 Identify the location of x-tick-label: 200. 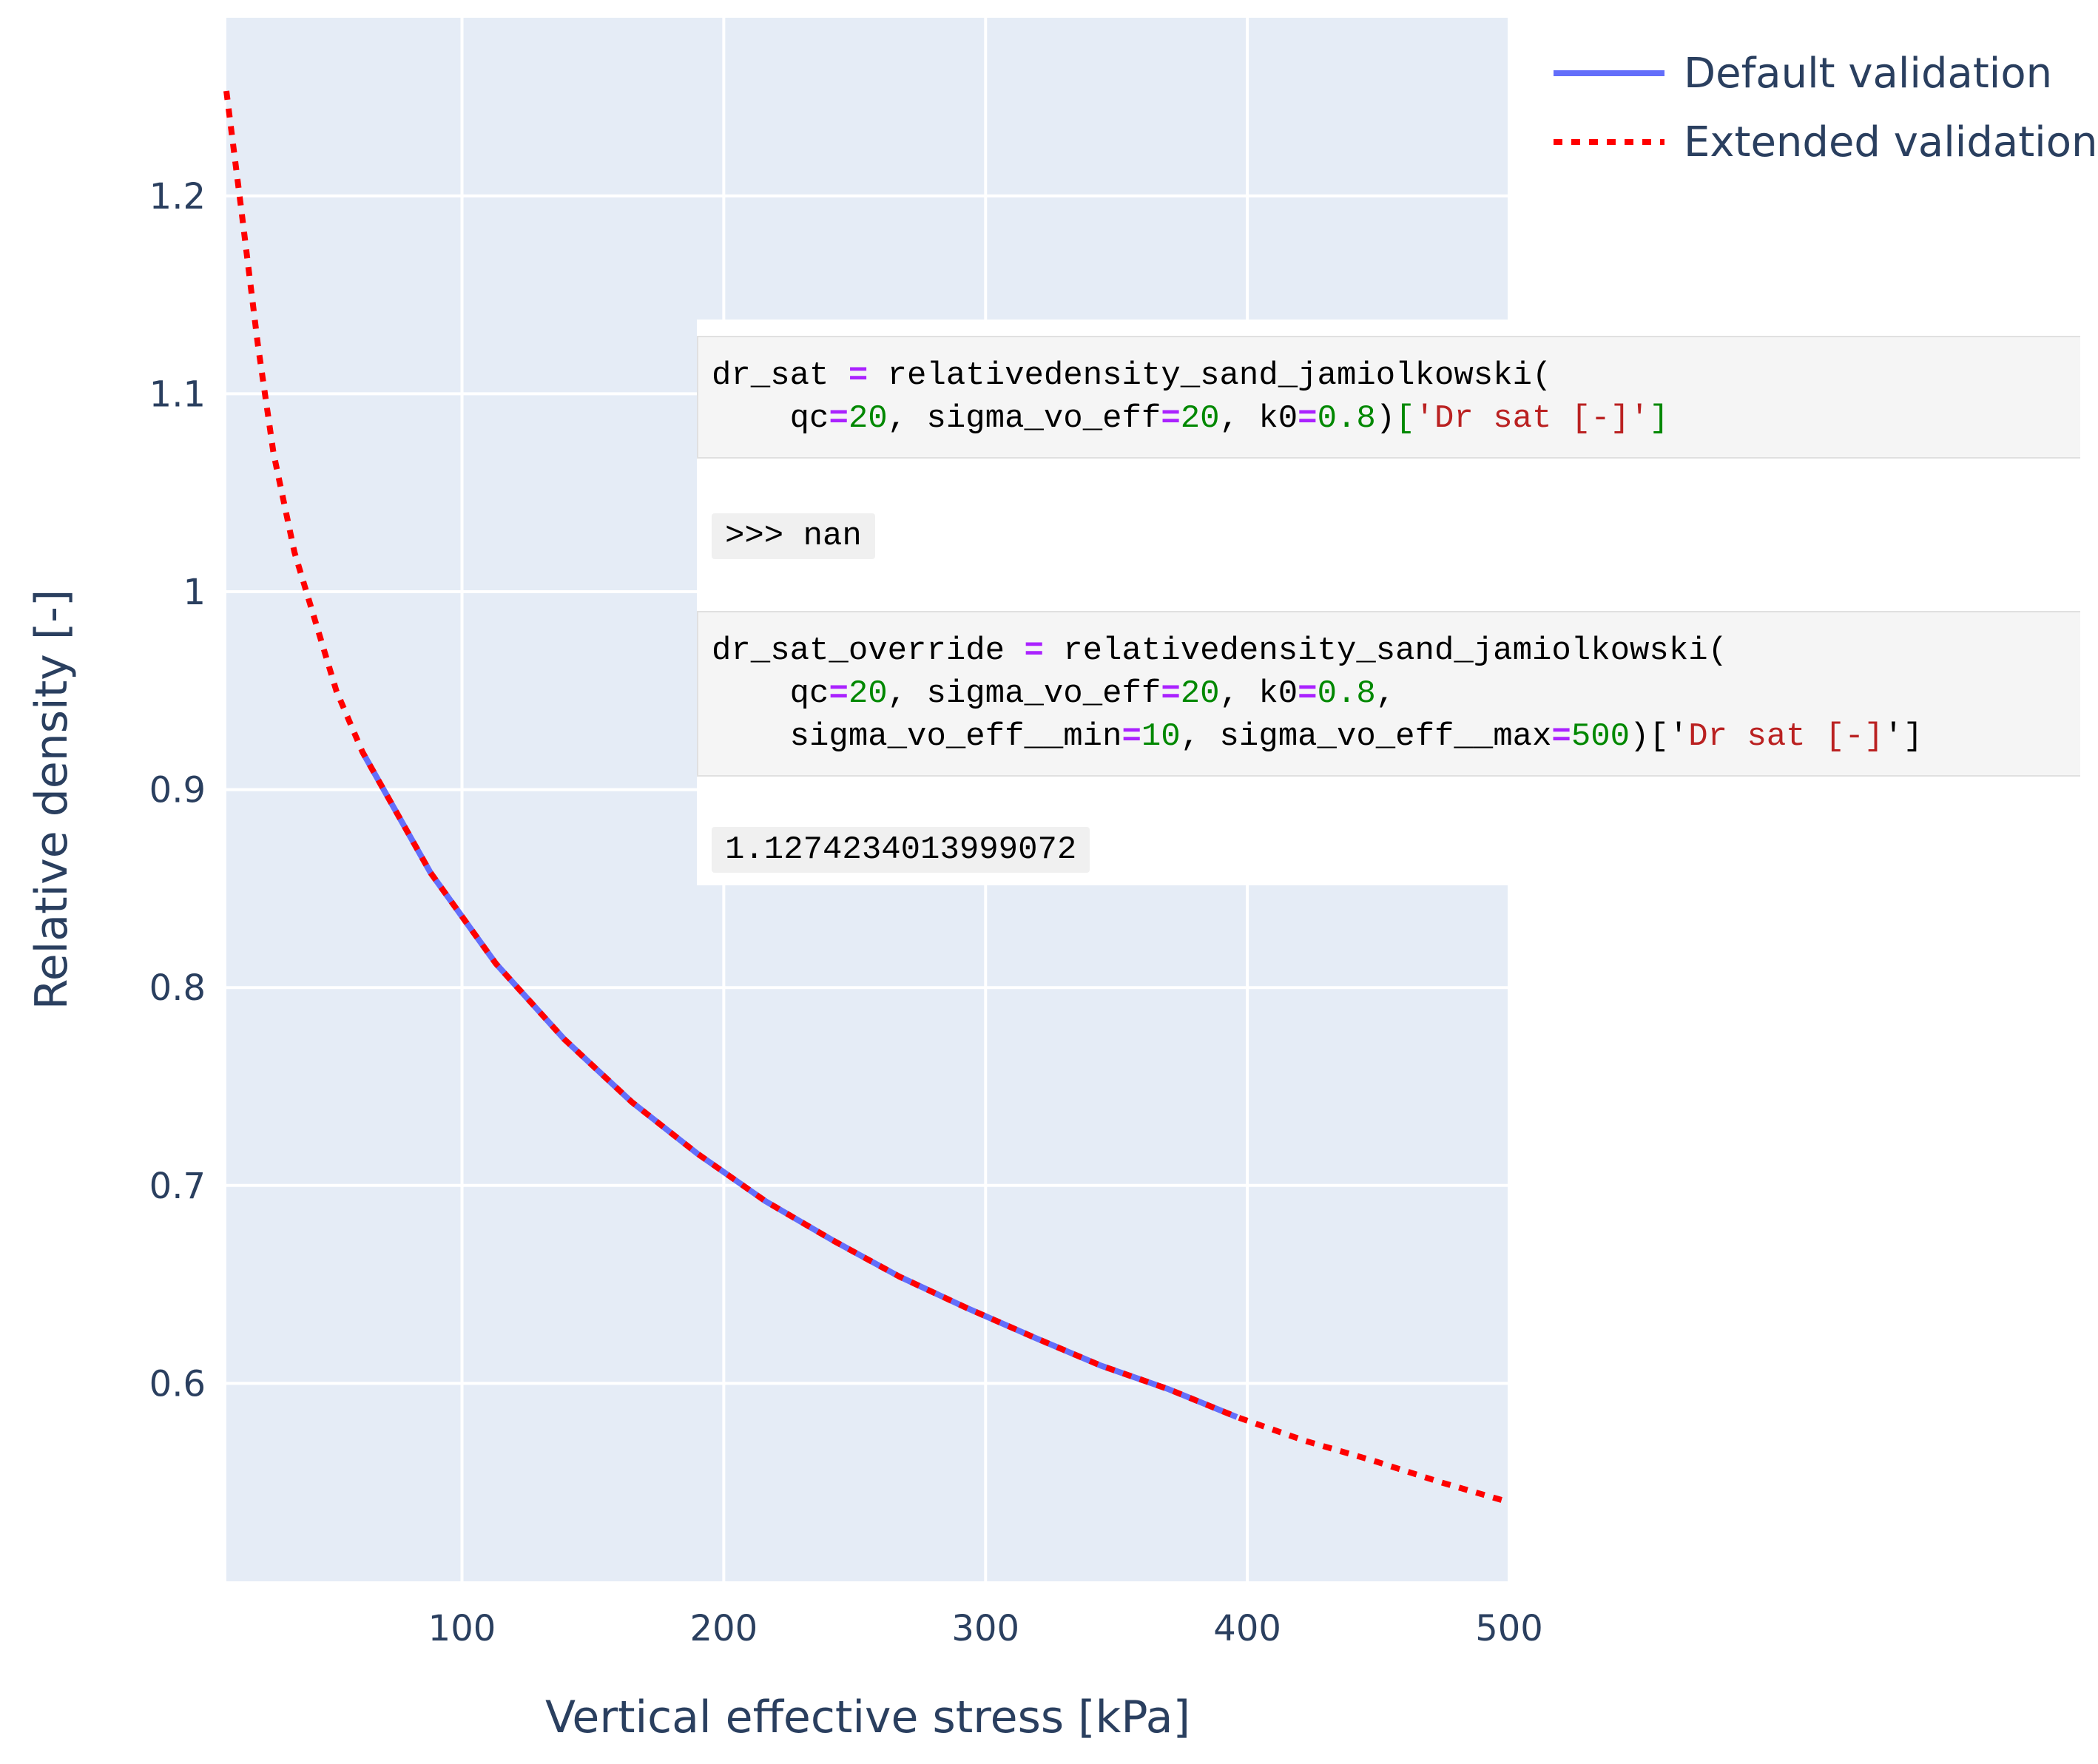
(724, 1628).